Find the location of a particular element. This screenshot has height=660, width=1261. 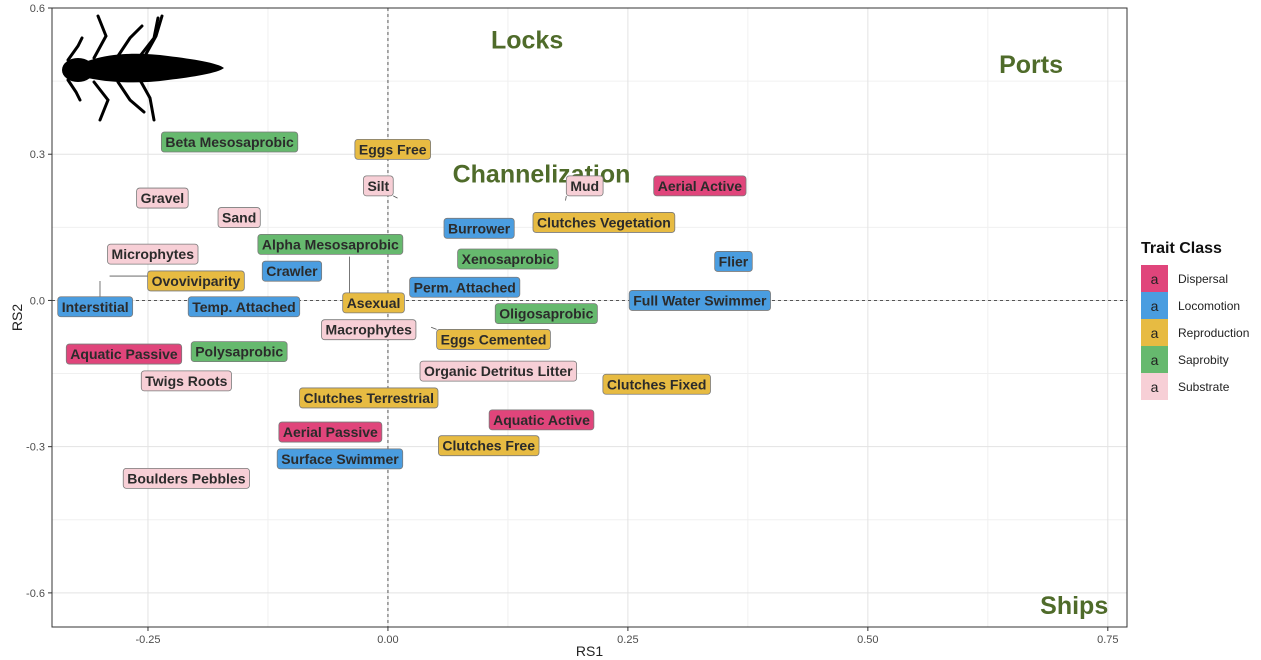

label-text: Clutches Vegetation is located at coordinates (604, 222).